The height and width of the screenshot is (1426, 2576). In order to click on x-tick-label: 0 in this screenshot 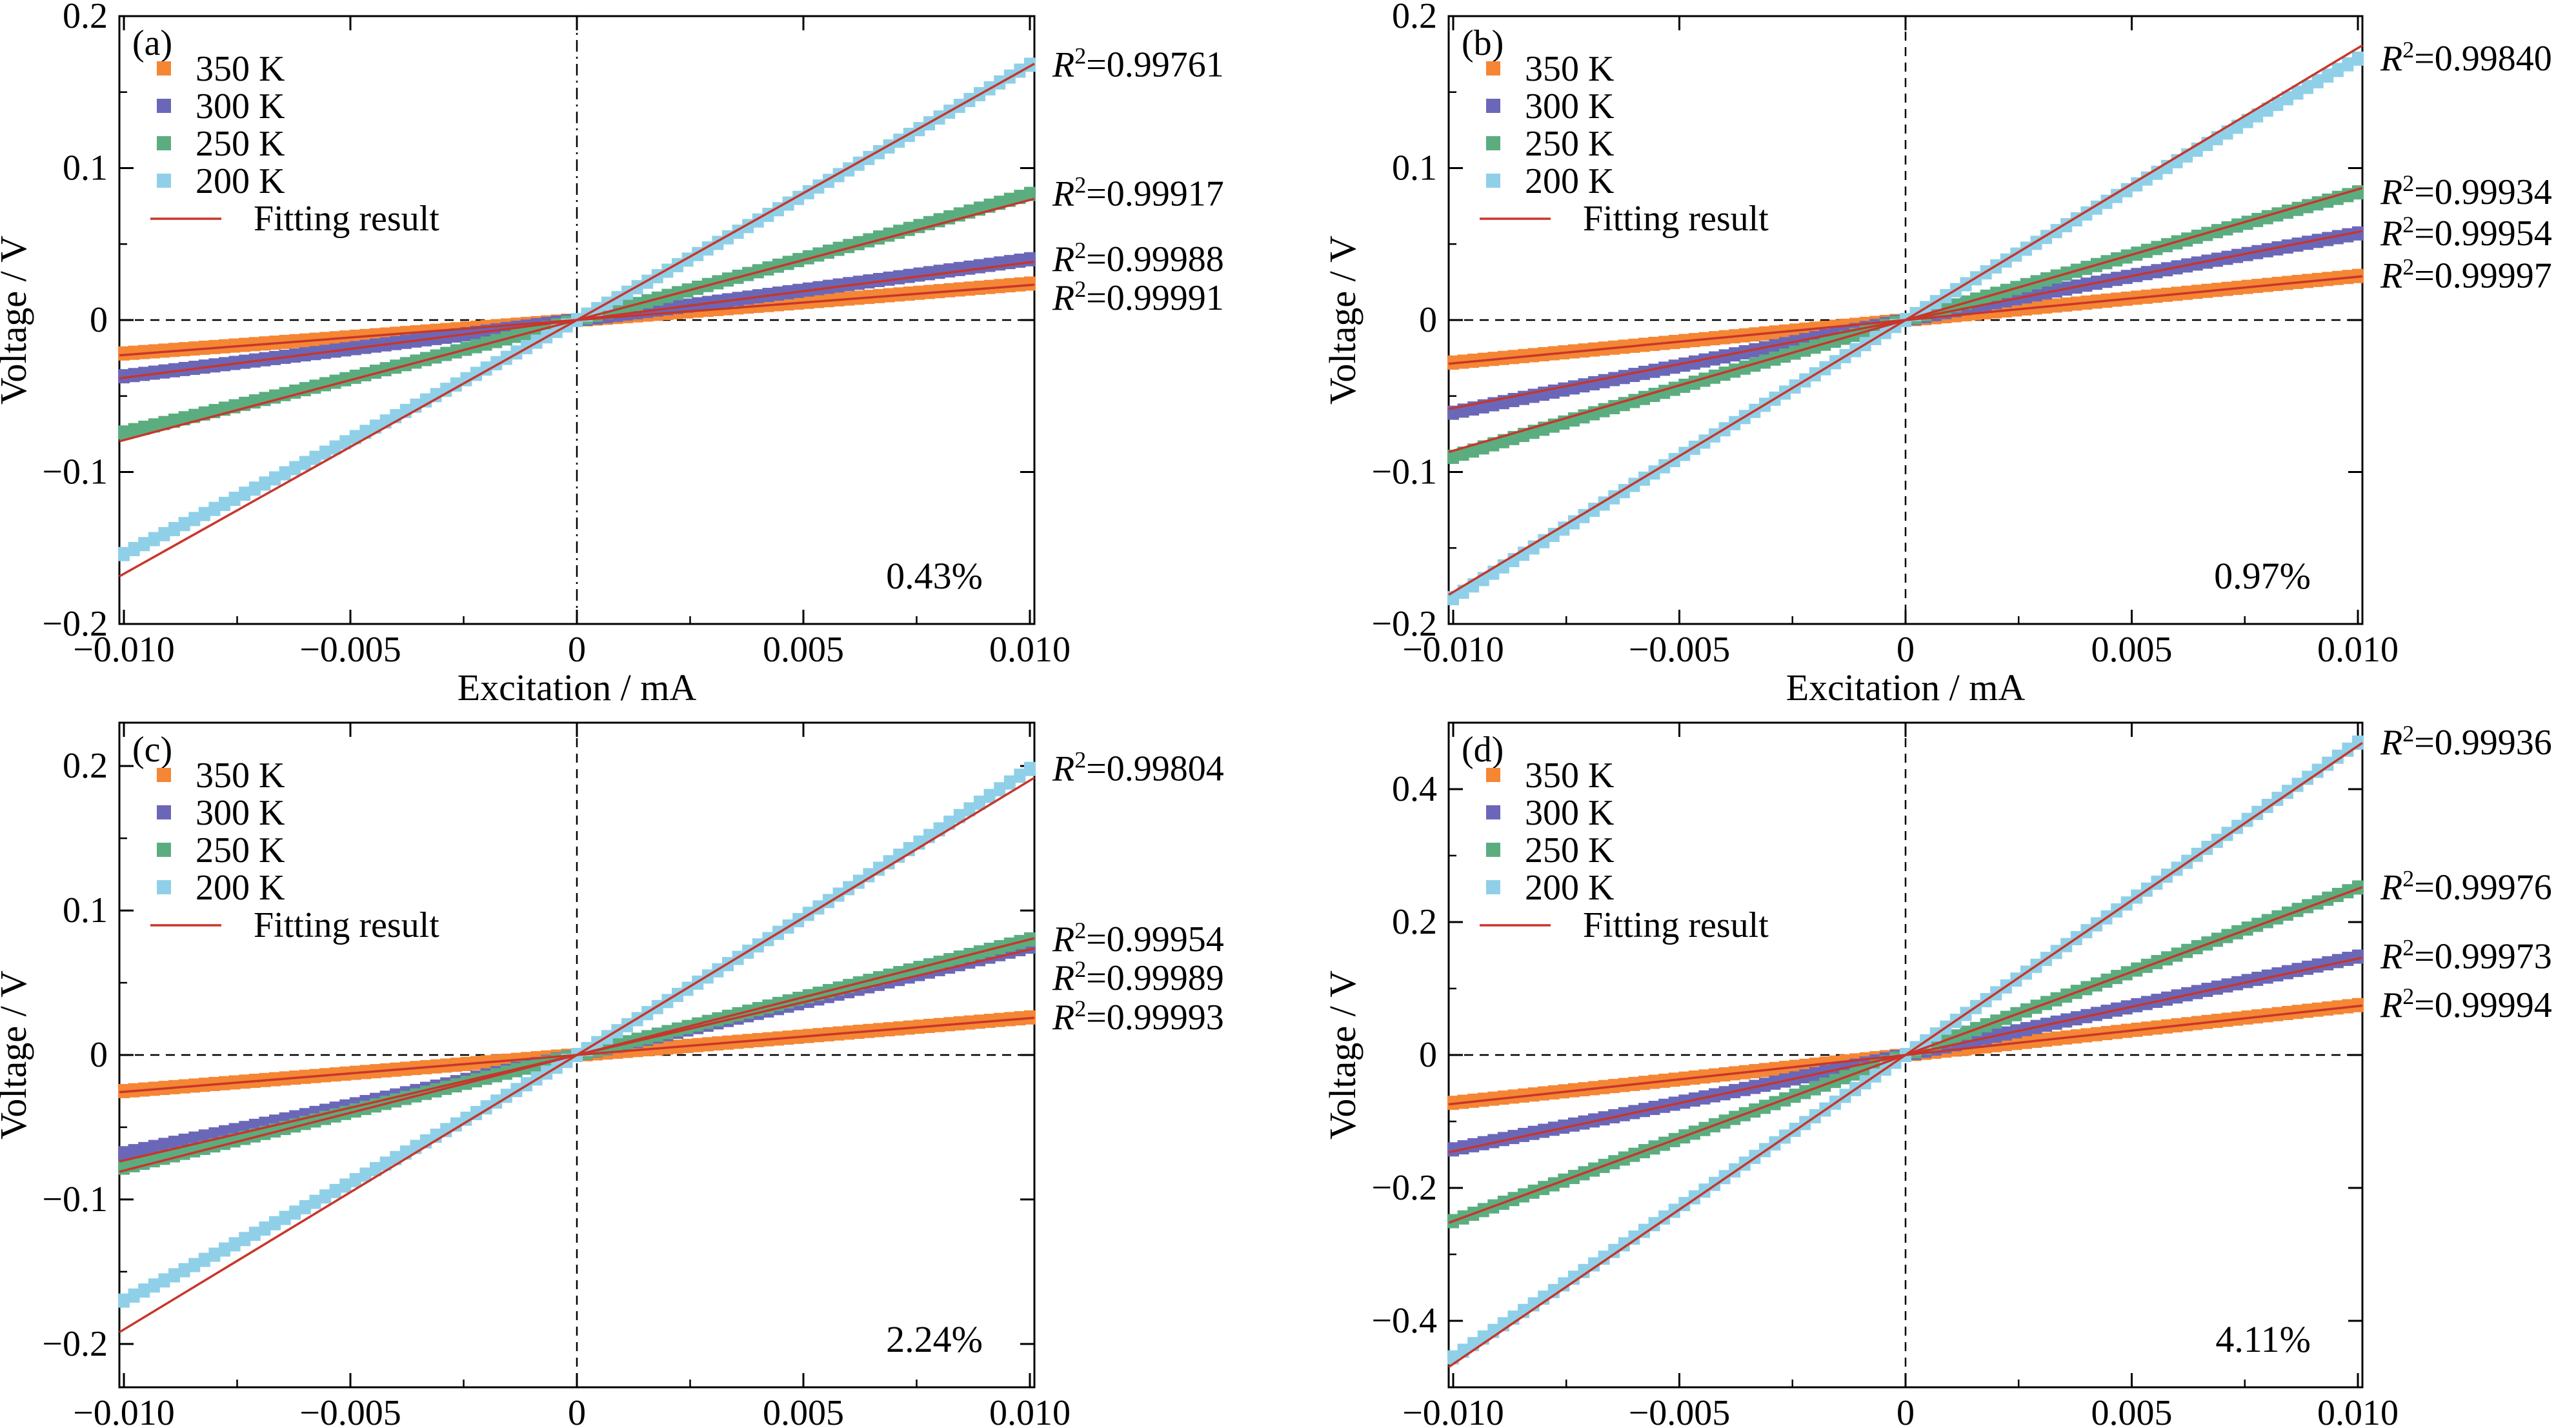, I will do `click(577, 1409)`.